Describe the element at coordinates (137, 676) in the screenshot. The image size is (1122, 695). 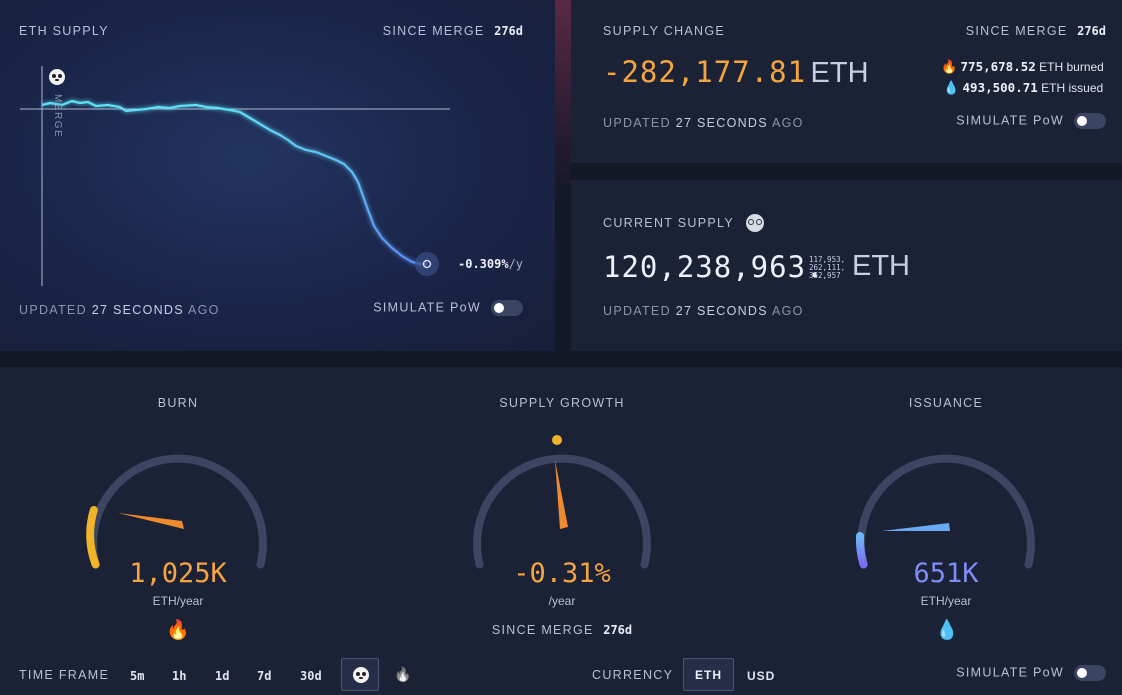
I see `time-frame-5m: 5m` at that location.